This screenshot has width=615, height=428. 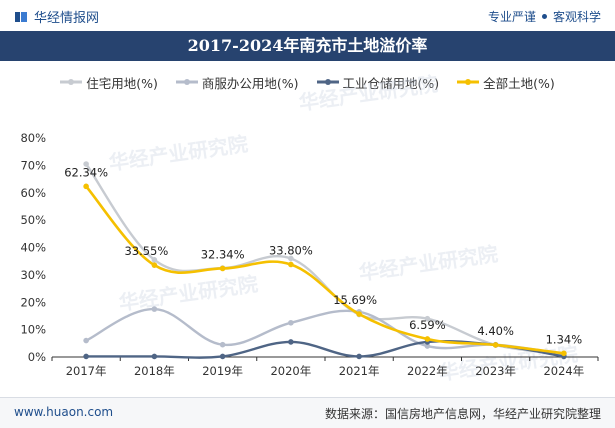 I want to click on footer-website: www.huaon.com, so click(x=64, y=412).